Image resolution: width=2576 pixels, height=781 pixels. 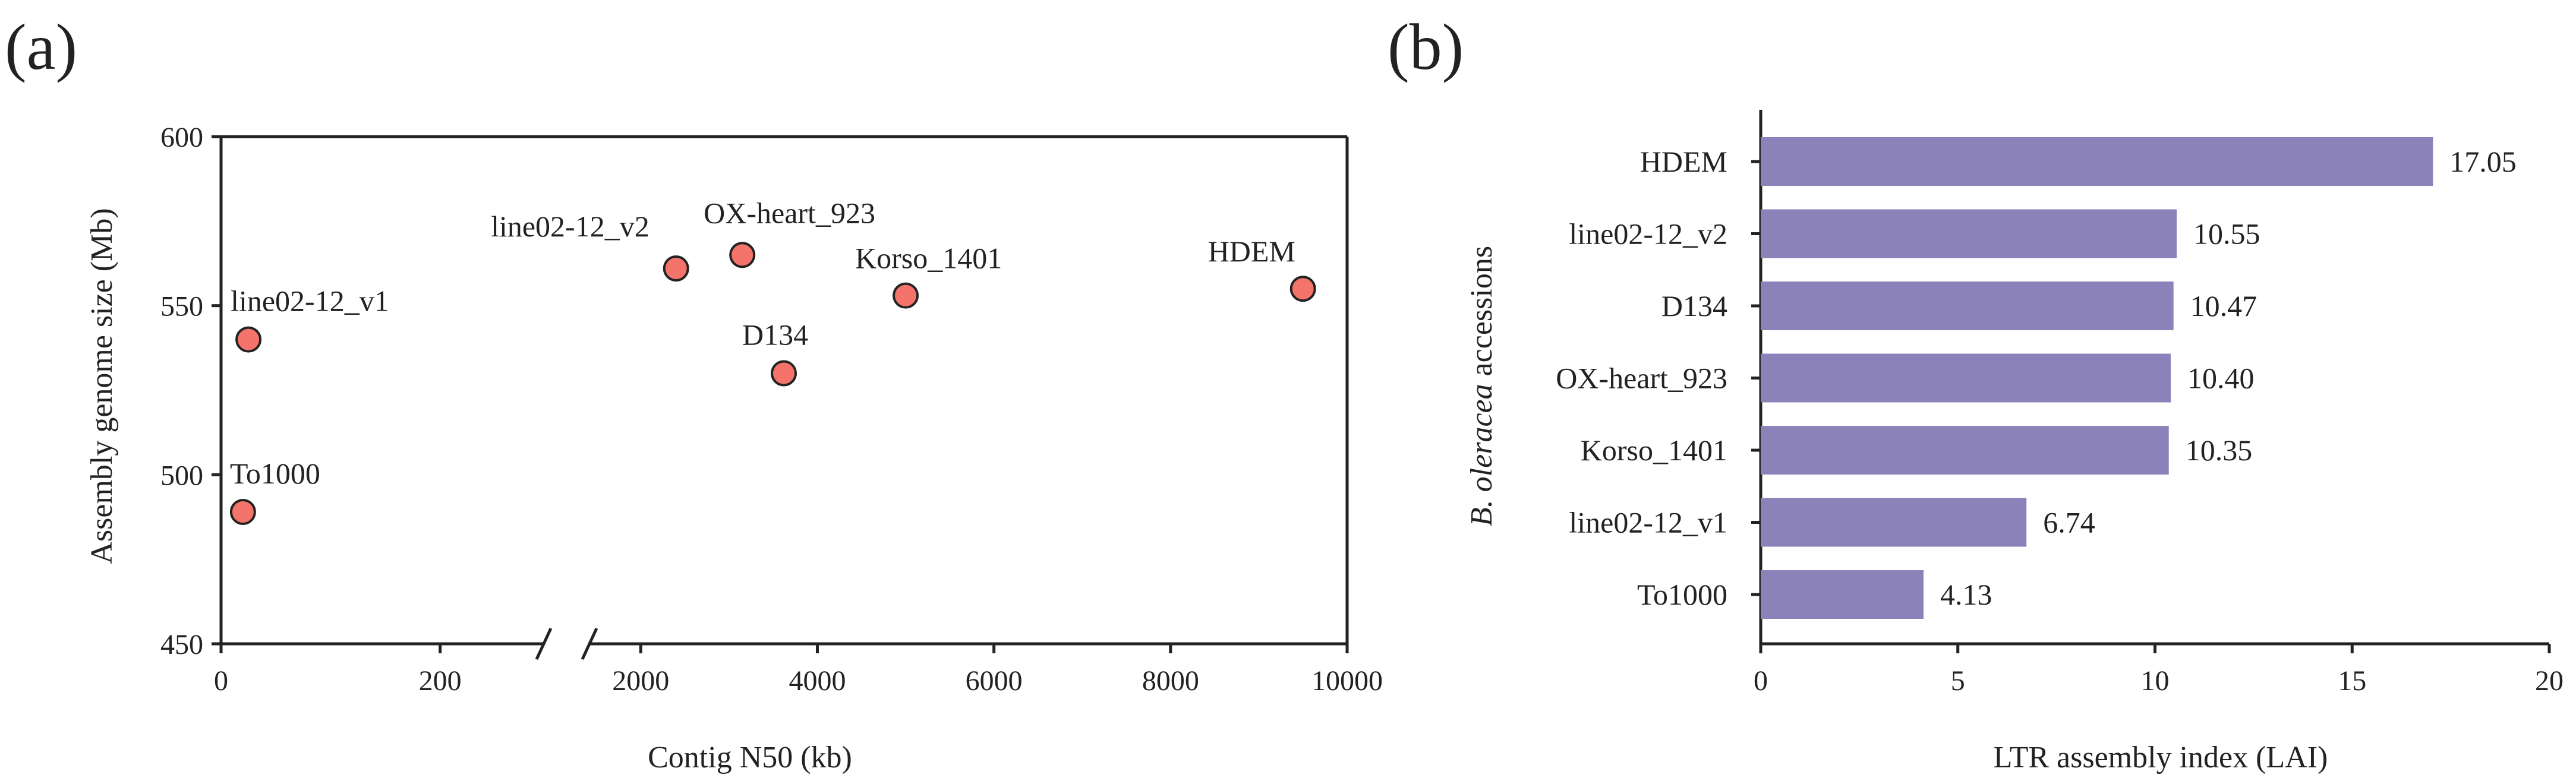 What do you see at coordinates (1684, 161) in the screenshot?
I see `bar-category-label: HDEM` at bounding box center [1684, 161].